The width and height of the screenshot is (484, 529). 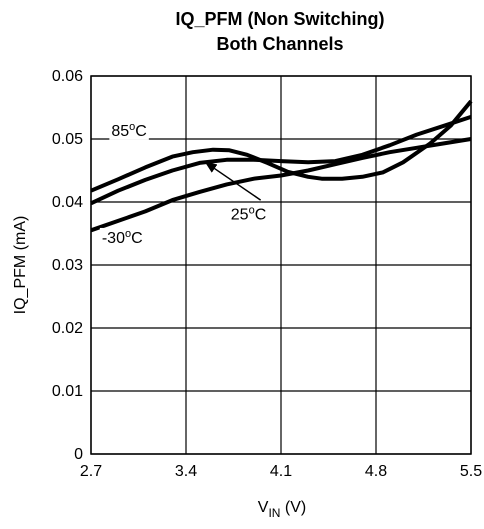 I want to click on annotation-arrow, so click(x=233, y=181).